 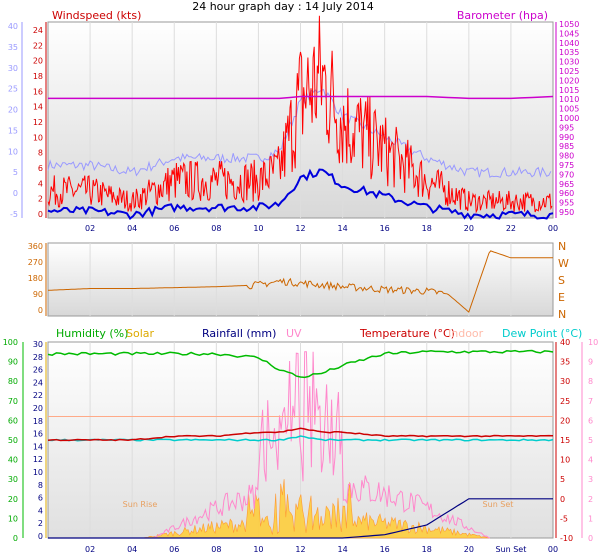 I want to click on gust-tick-label: 40, so click(x=13, y=26).